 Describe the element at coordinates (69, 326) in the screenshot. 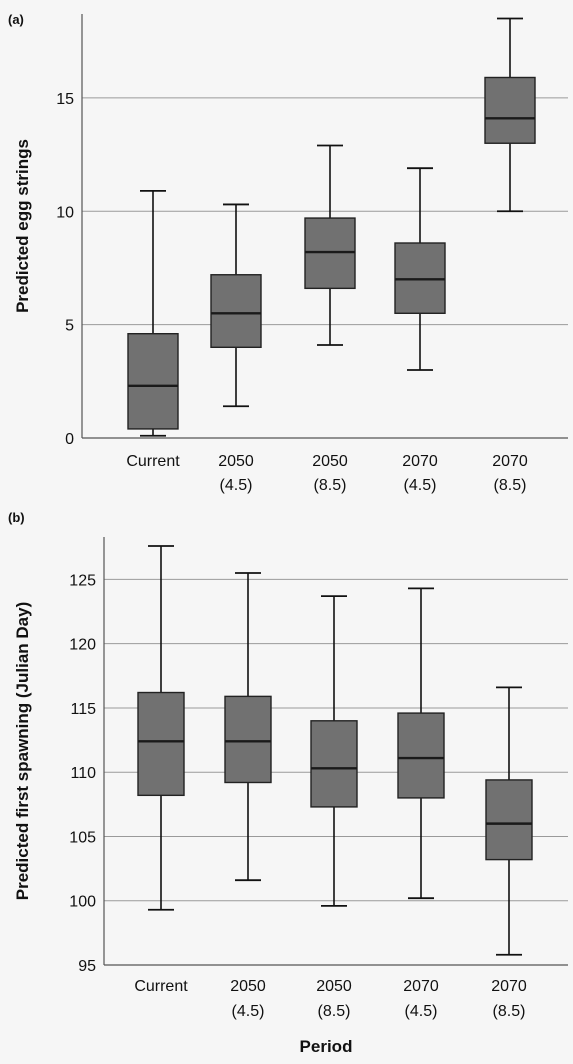

I see `y-tick-label: 5` at that location.